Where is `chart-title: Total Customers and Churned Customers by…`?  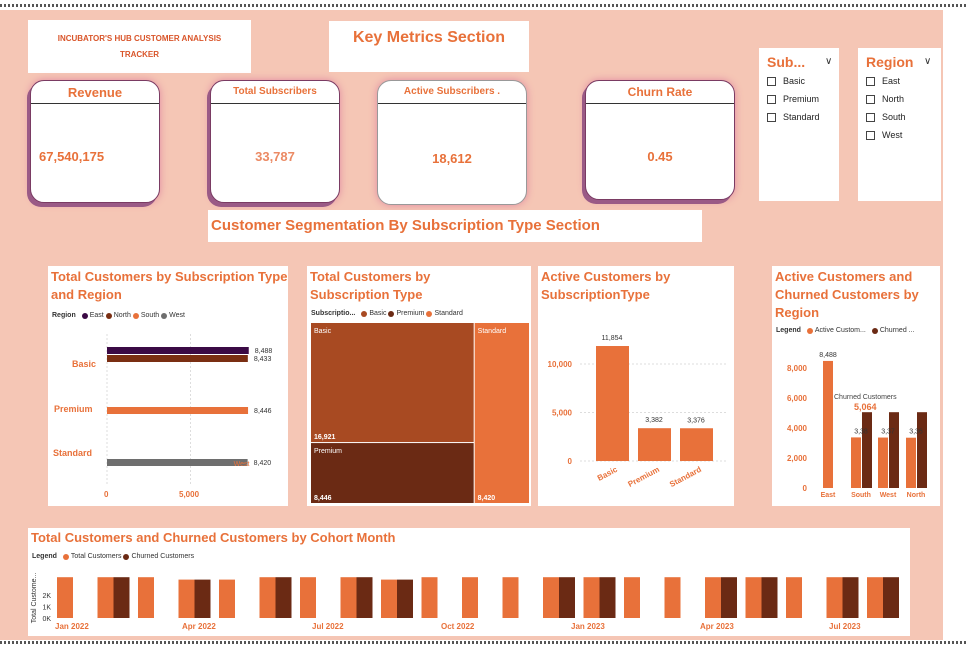
chart-title: Total Customers and Churned Customers by… is located at coordinates (213, 537).